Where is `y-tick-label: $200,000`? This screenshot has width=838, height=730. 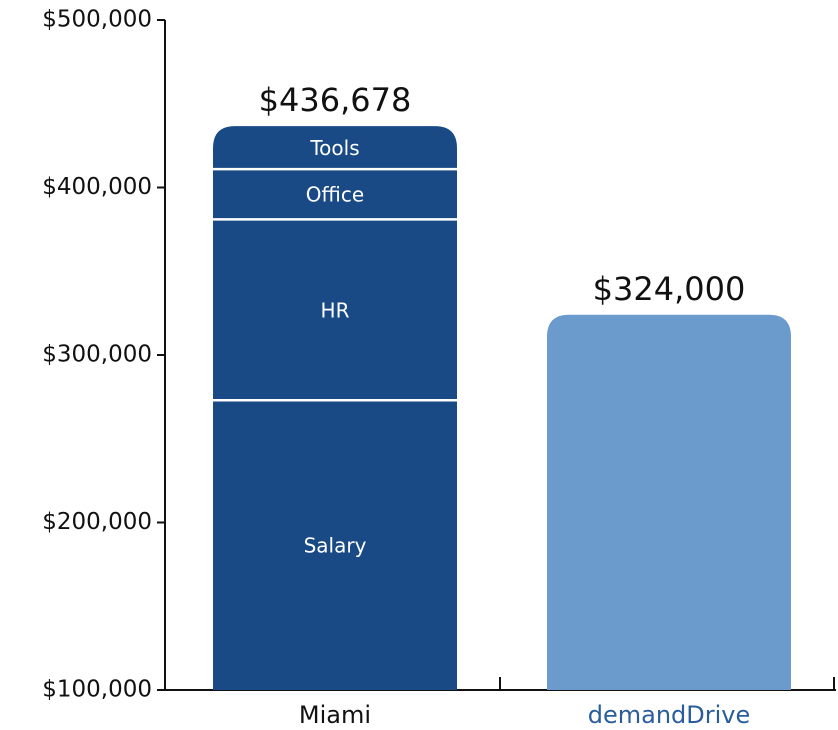 y-tick-label: $200,000 is located at coordinates (97, 522).